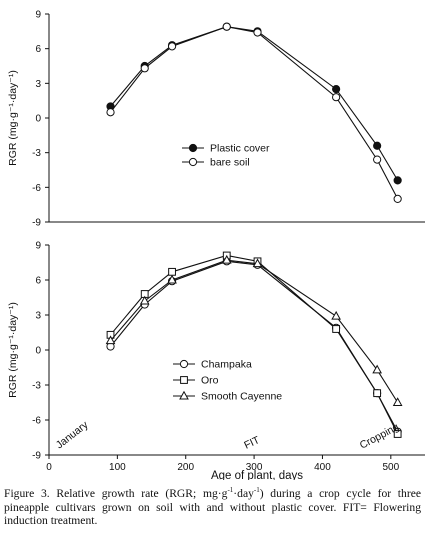 Image resolution: width=425 pixels, height=557 pixels. I want to click on annotation-january: January, so click(72, 434).